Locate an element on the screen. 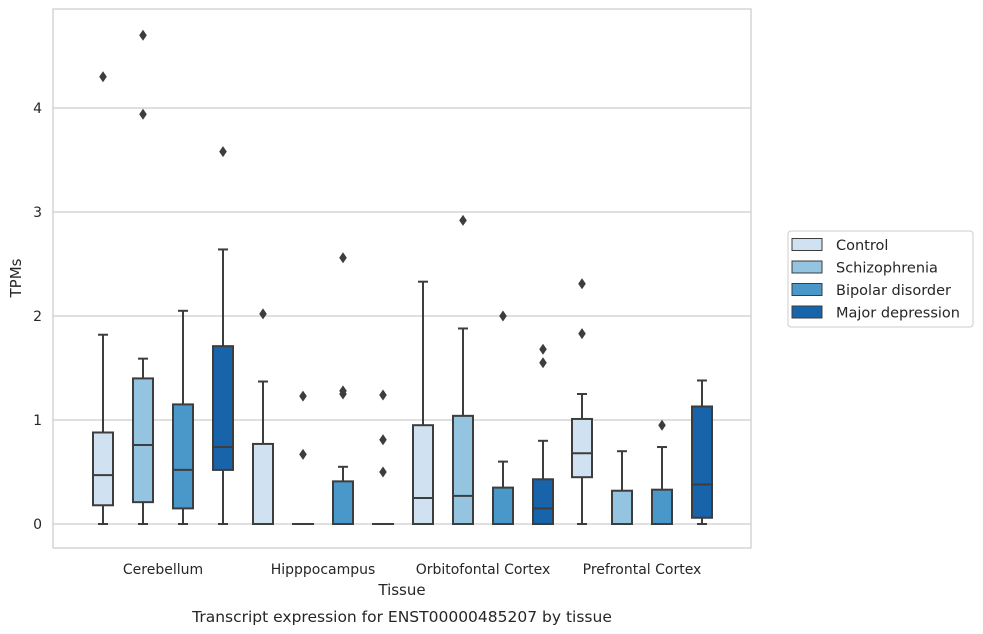 This screenshot has height=634, width=983. x-tick-label: Prefrontal Cortex is located at coordinates (642, 570).